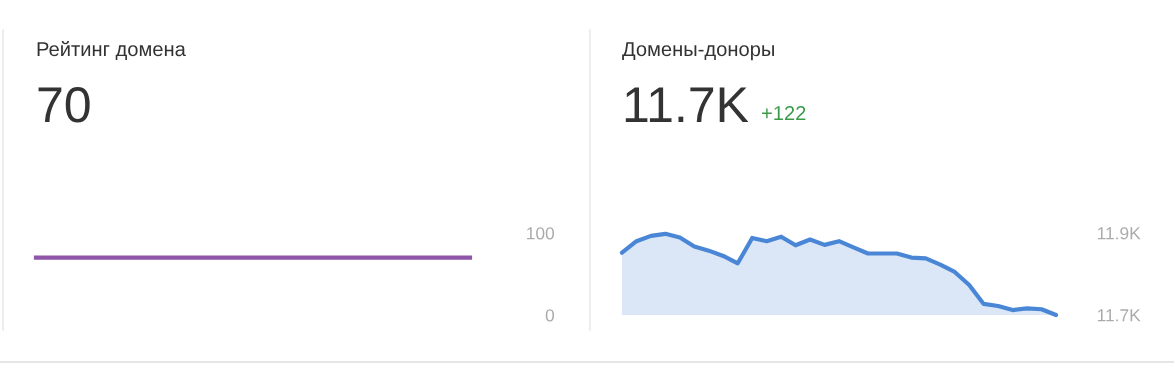 This screenshot has height=370, width=1174. What do you see at coordinates (1119, 233) in the screenshot?
I see `y-tick-label: 11.9K` at bounding box center [1119, 233].